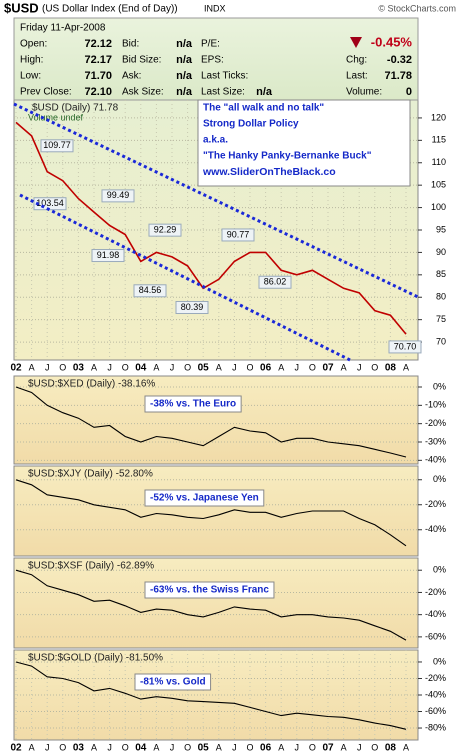  Describe the element at coordinates (251, 124) in the screenshot. I see `note-line: Strong Dollar Policy` at that location.